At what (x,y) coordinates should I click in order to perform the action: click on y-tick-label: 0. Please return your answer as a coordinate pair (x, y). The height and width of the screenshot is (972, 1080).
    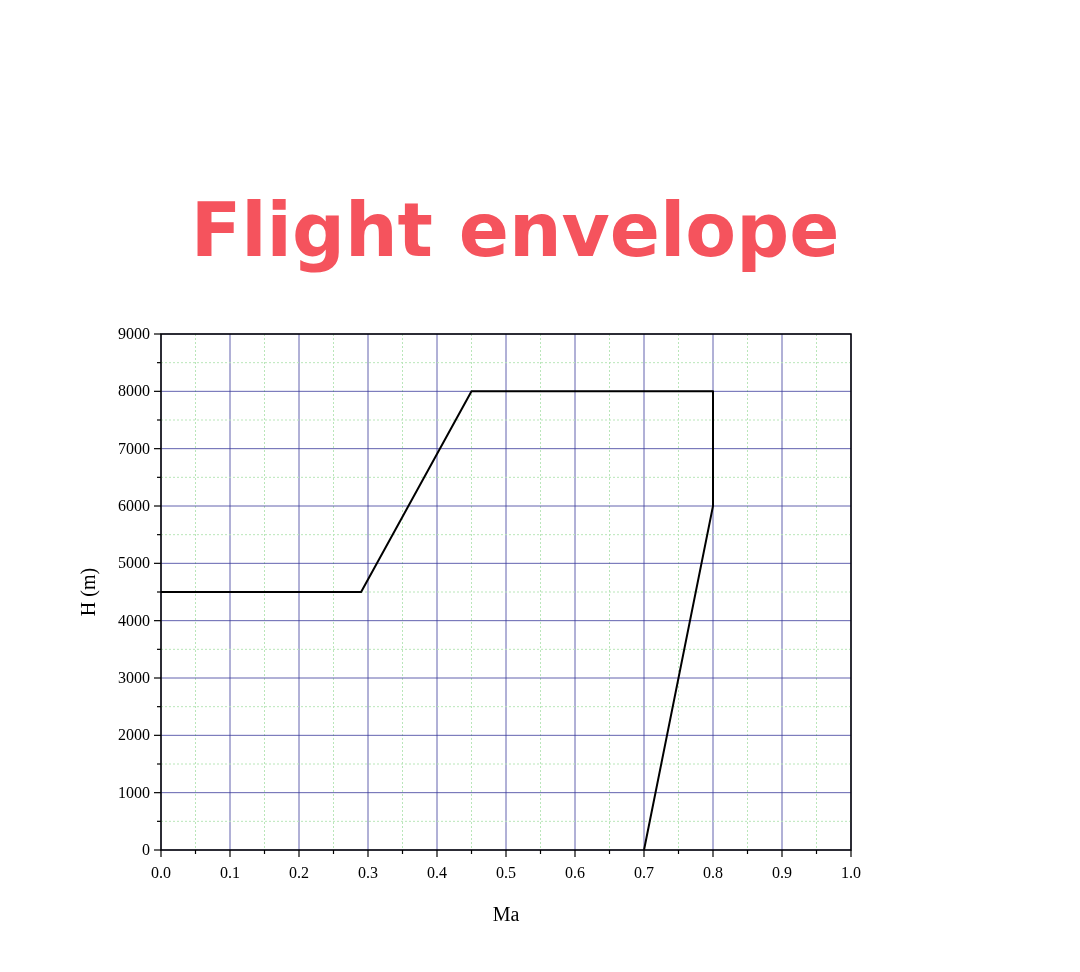
    Looking at the image, I should click on (146, 849).